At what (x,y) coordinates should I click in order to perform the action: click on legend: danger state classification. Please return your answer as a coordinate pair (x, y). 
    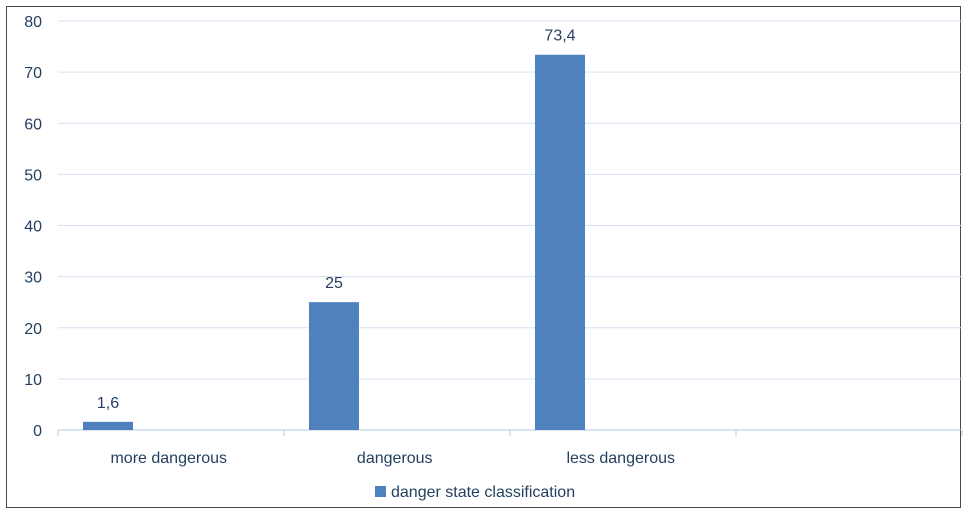
    Looking at the image, I should click on (475, 492).